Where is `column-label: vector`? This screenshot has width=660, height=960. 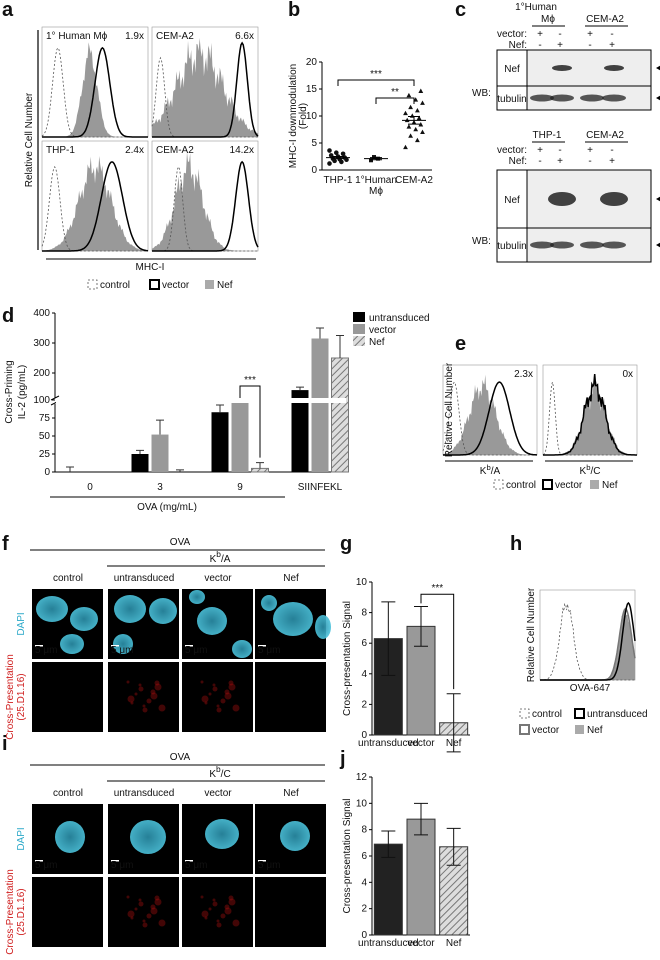
column-label: vector is located at coordinates (218, 793).